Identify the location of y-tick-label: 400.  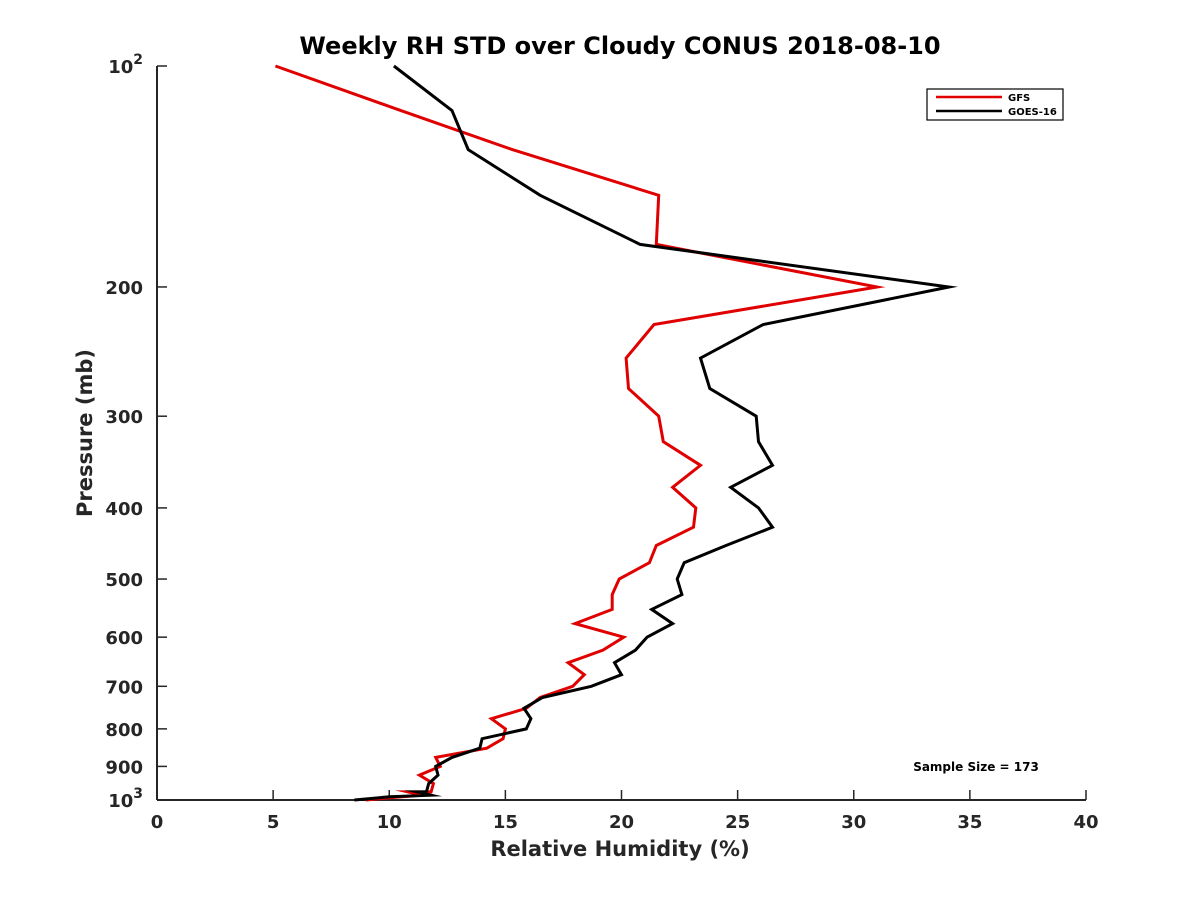
(124, 509).